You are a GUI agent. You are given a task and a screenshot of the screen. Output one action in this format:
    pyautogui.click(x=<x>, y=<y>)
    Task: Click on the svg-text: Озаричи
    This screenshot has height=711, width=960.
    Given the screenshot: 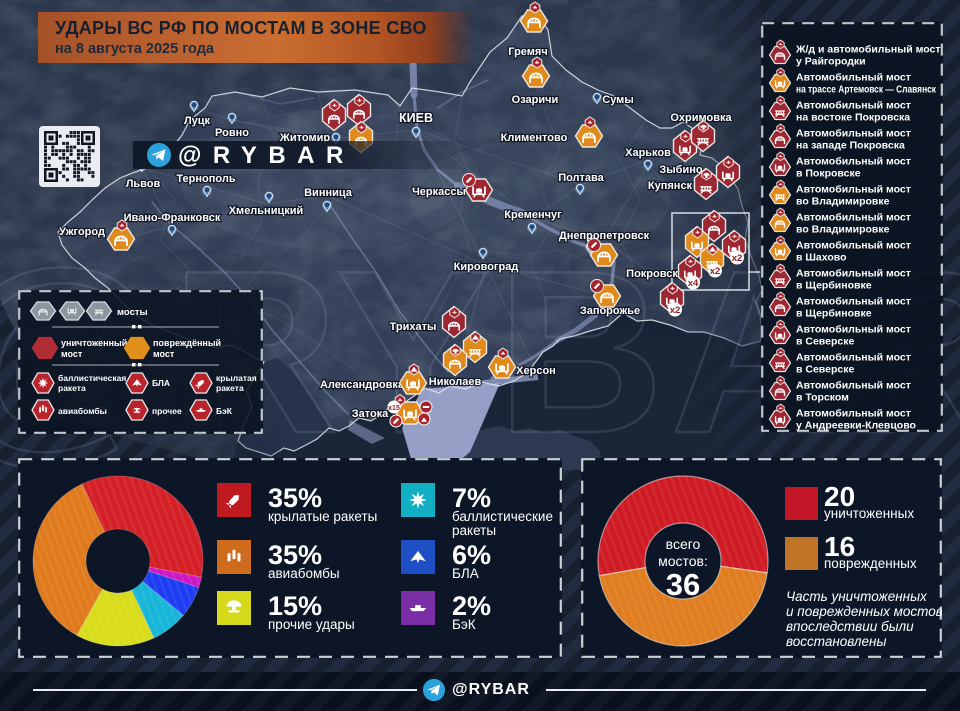 What is the action you would take?
    pyautogui.click(x=535, y=100)
    